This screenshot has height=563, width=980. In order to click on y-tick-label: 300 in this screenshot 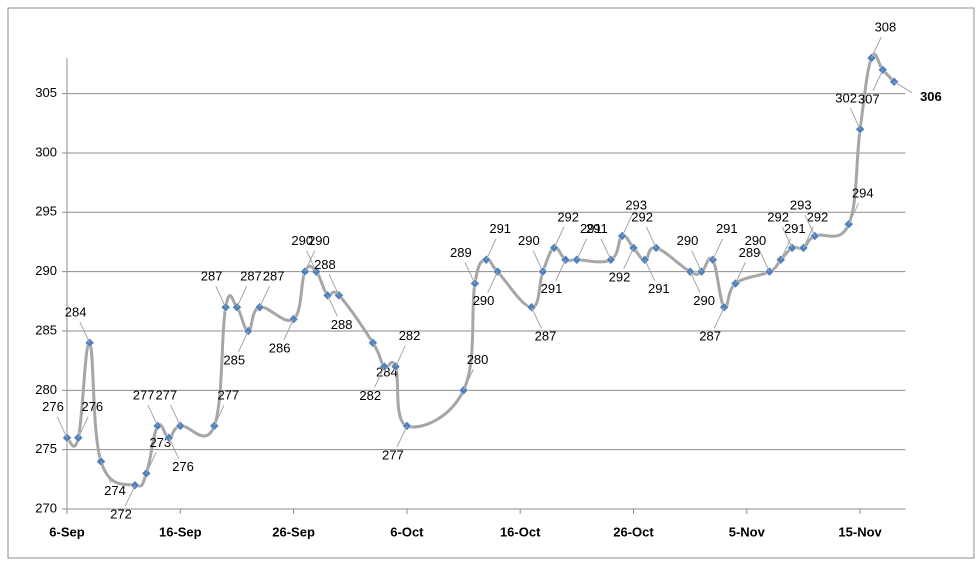, I will do `click(46, 151)`.